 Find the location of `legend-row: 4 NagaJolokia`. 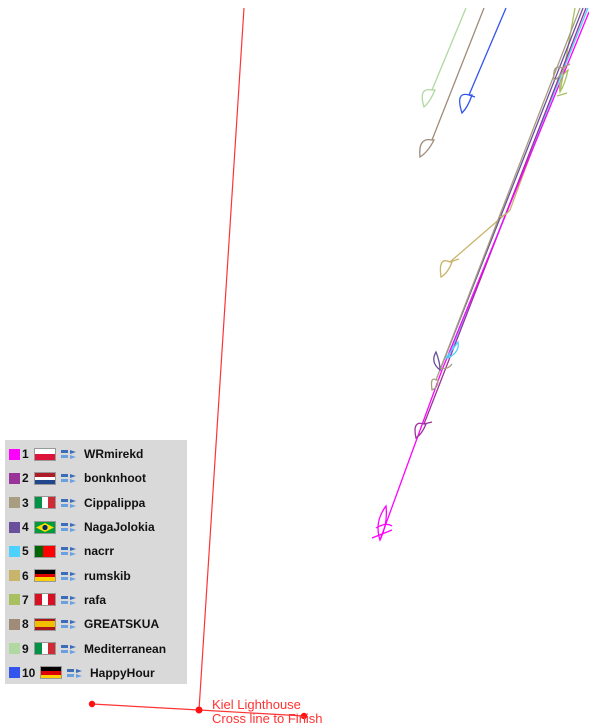

legend-row: 4 NagaJolokia is located at coordinates (98, 527).